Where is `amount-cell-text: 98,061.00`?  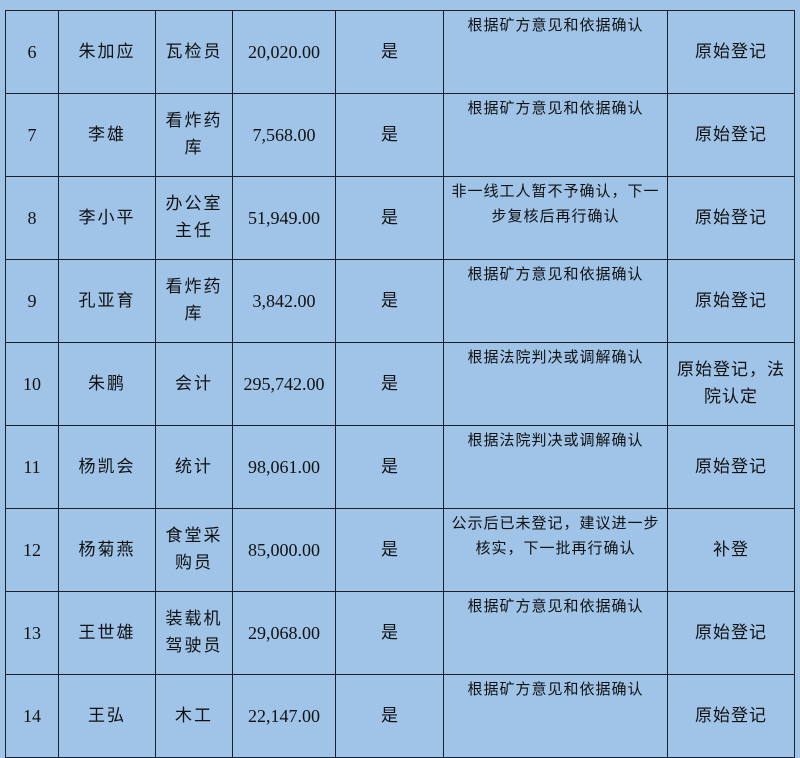 amount-cell-text: 98,061.00 is located at coordinates (284, 466).